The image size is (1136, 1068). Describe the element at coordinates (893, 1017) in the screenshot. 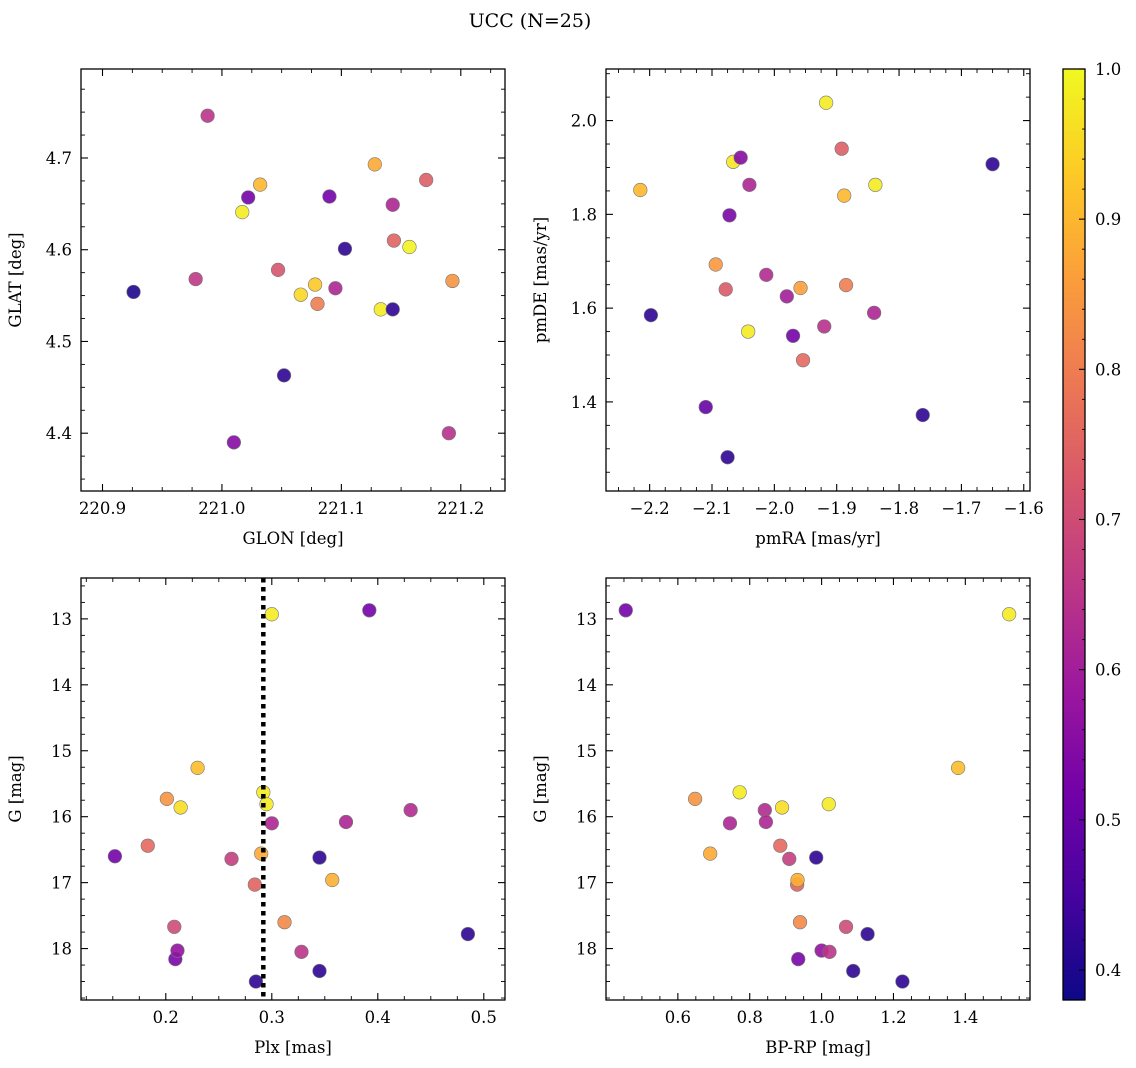

I see `x-tick-label: 1.2` at that location.